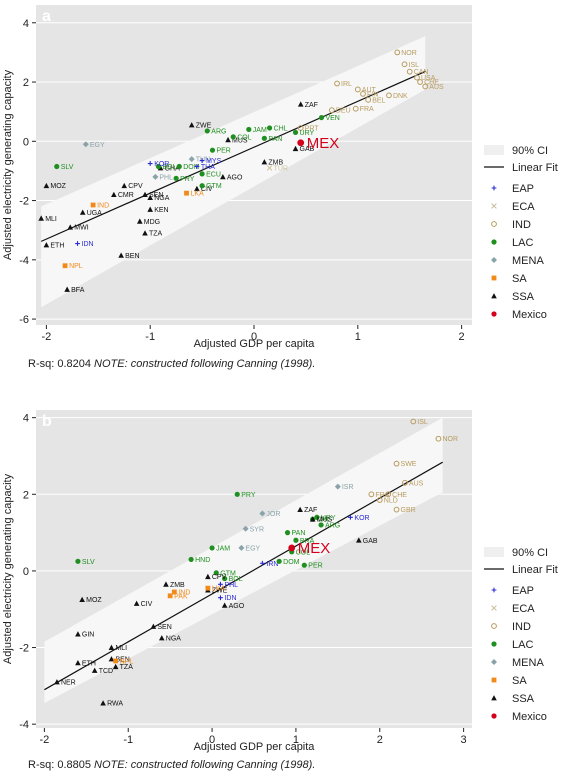 This screenshot has width=568, height=775. I want to click on point-label: FRA, so click(367, 109).